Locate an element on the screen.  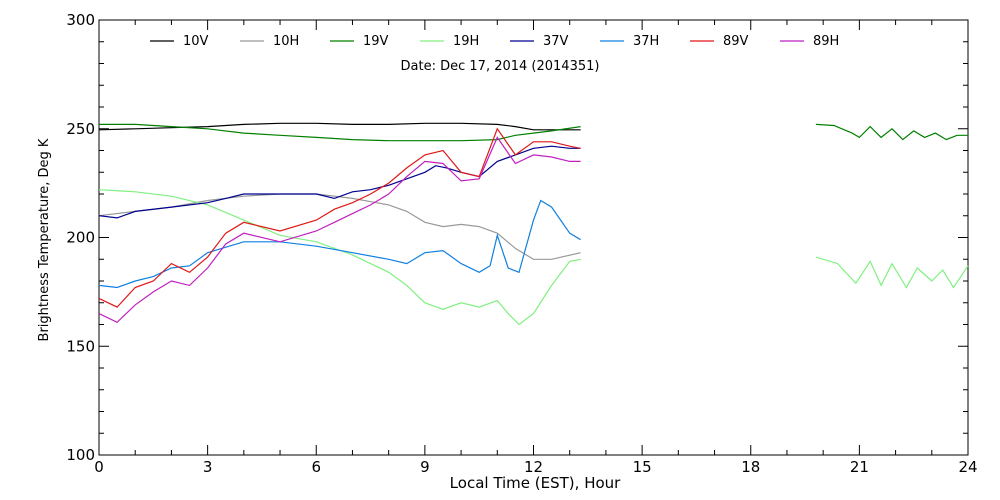
legend-label-37v: 37V is located at coordinates (556, 41).